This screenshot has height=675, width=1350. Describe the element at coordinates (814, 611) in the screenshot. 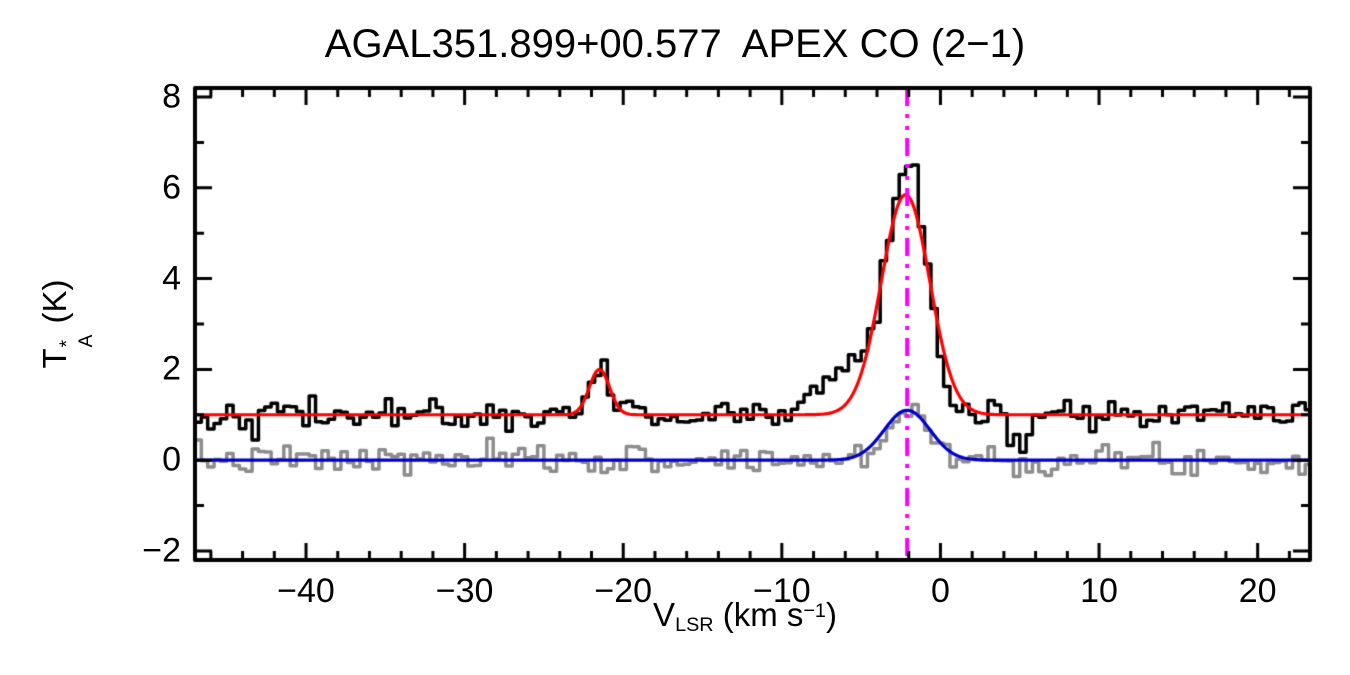

I see `x-axis-label-exponent: −1` at that location.